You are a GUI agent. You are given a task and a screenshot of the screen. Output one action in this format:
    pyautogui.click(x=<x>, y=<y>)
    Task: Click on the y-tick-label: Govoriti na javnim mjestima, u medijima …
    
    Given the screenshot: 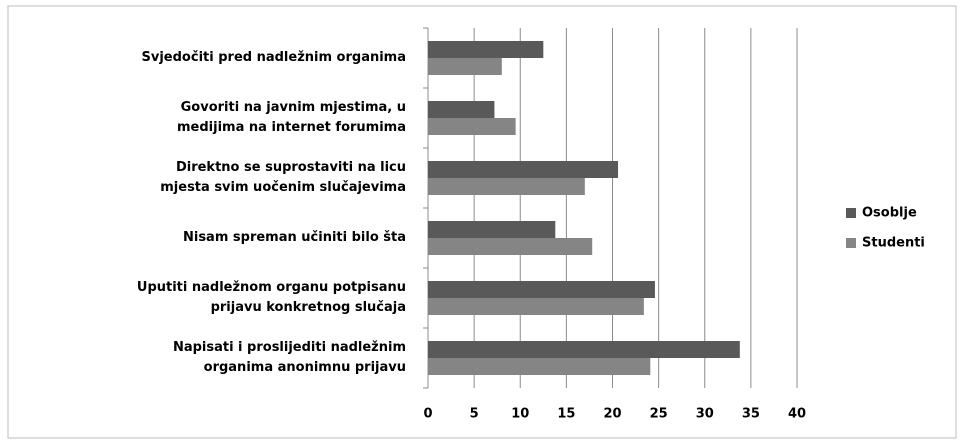 What is the action you would take?
    pyautogui.click(x=291, y=117)
    